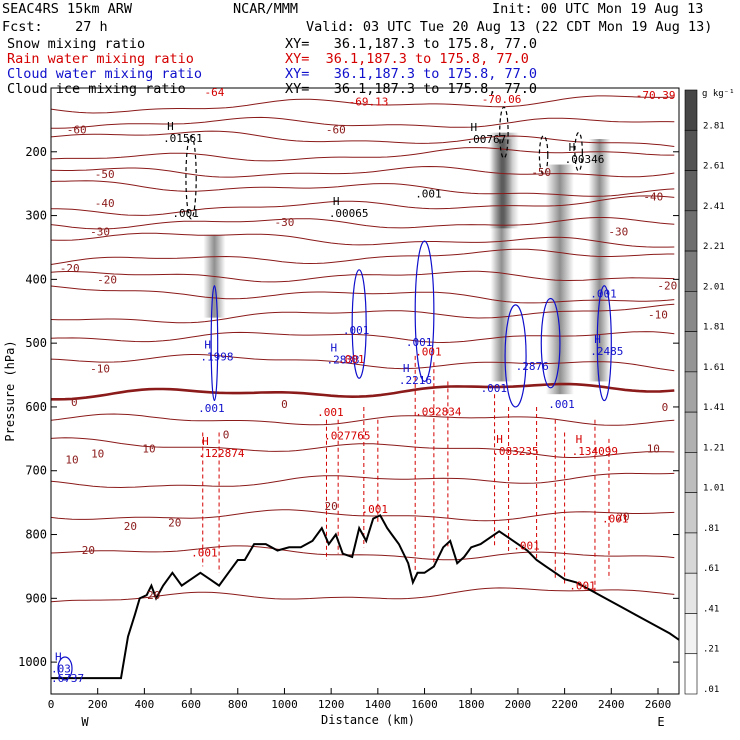 The image size is (740, 740). What do you see at coordinates (369, 101) in the screenshot?
I see `top-value-label: -69.13` at bounding box center [369, 101].